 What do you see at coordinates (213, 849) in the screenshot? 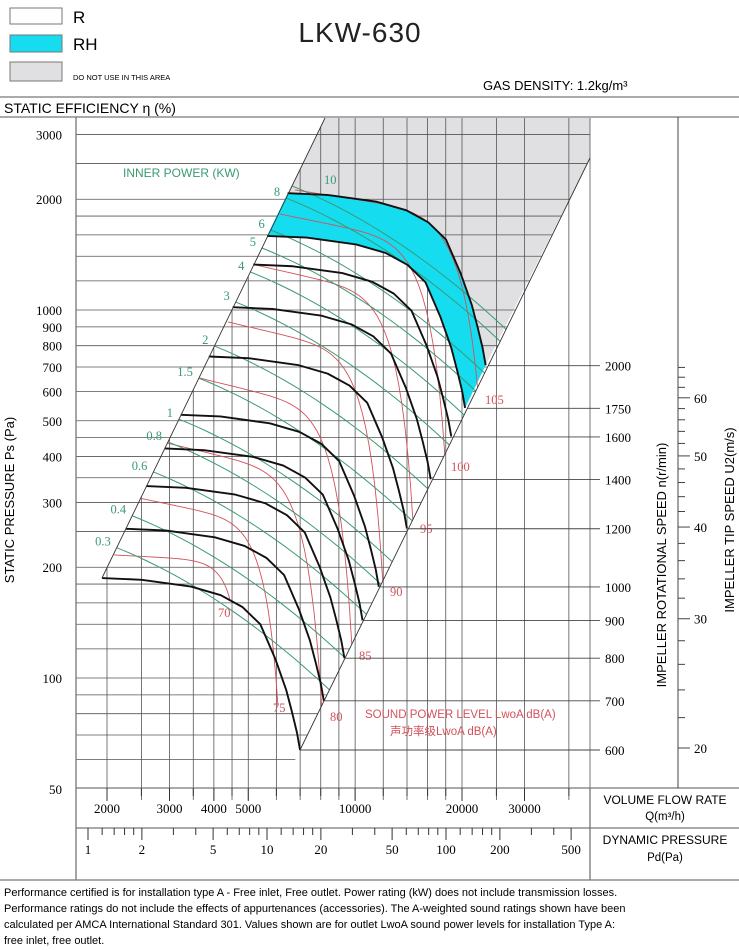
I see `dp-tick-label: 5` at bounding box center [213, 849].